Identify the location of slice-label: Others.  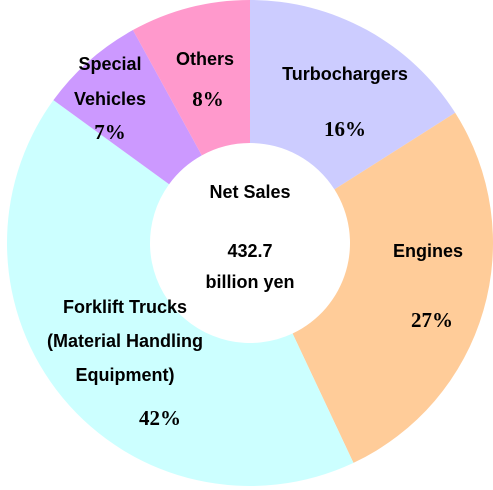
(205, 59).